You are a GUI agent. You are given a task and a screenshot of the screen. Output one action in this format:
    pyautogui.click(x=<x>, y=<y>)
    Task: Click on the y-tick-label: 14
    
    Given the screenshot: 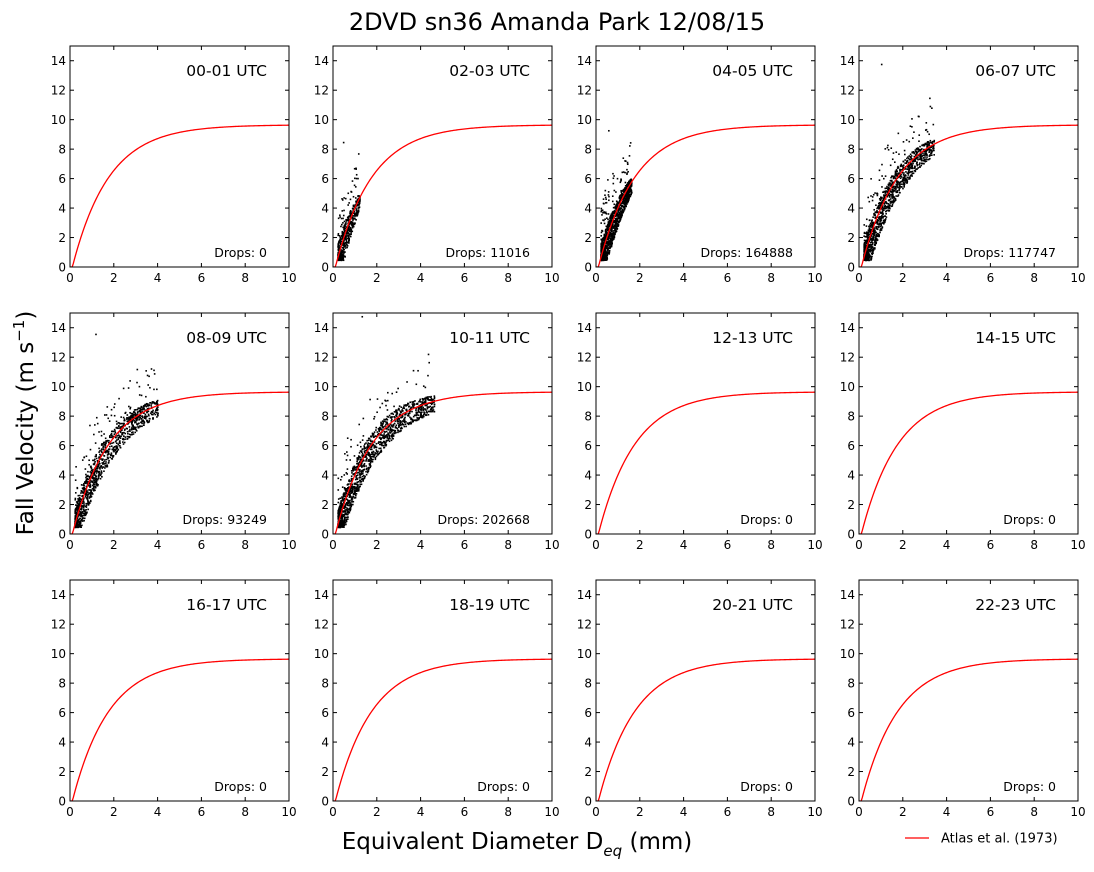 What is the action you would take?
    pyautogui.click(x=58, y=328)
    